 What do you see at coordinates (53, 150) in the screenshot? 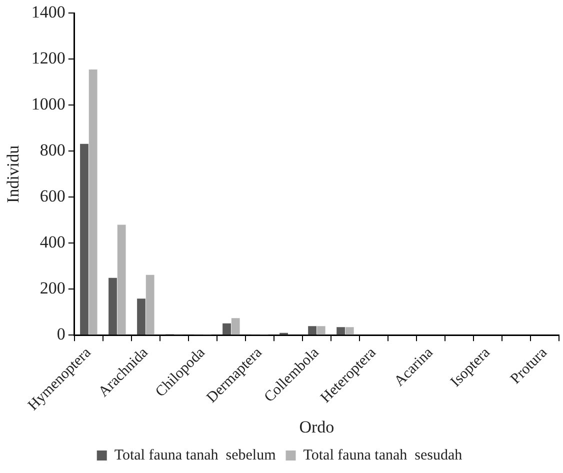
I see `y-tick-label: 800` at bounding box center [53, 150].